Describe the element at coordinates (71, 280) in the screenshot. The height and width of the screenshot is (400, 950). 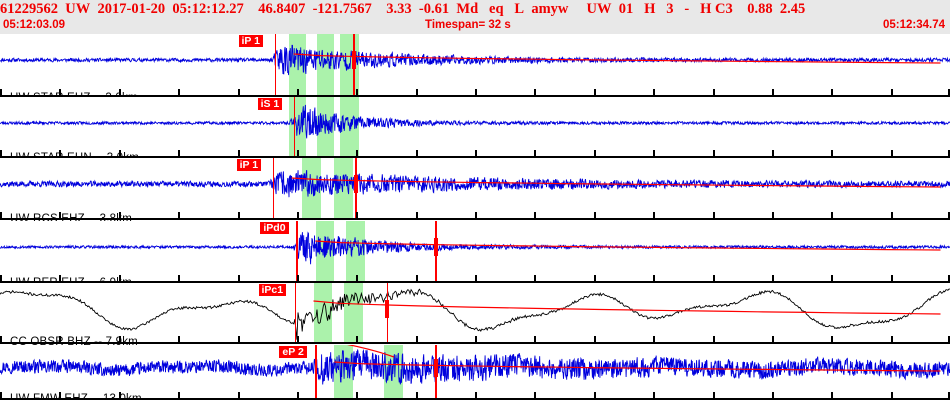
I see `station-channel-label: UW RER EHZ -- 6.9km` at that location.